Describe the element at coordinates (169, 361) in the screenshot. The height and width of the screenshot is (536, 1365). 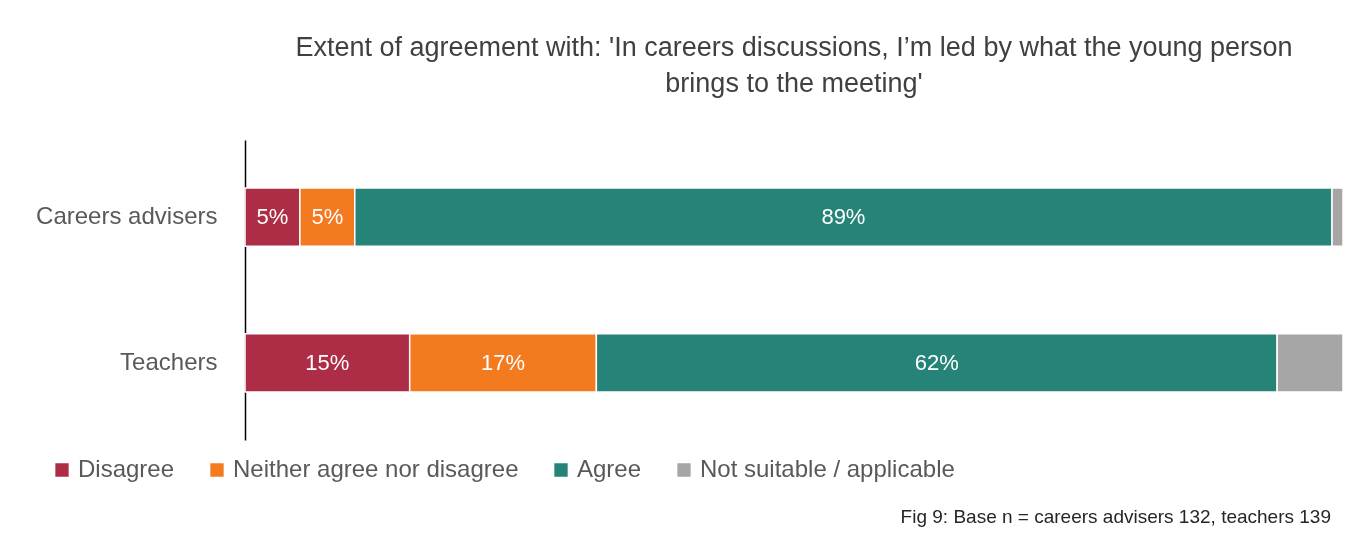
I see `y-tick-label: Teachers` at that location.